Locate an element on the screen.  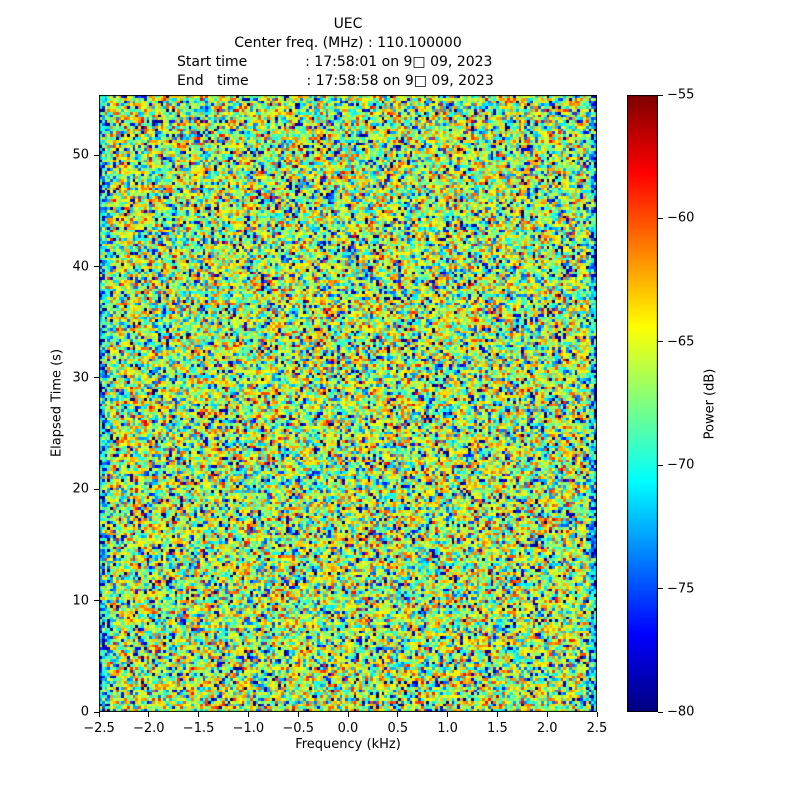
x-tick-label: −0.5 is located at coordinates (298, 728).